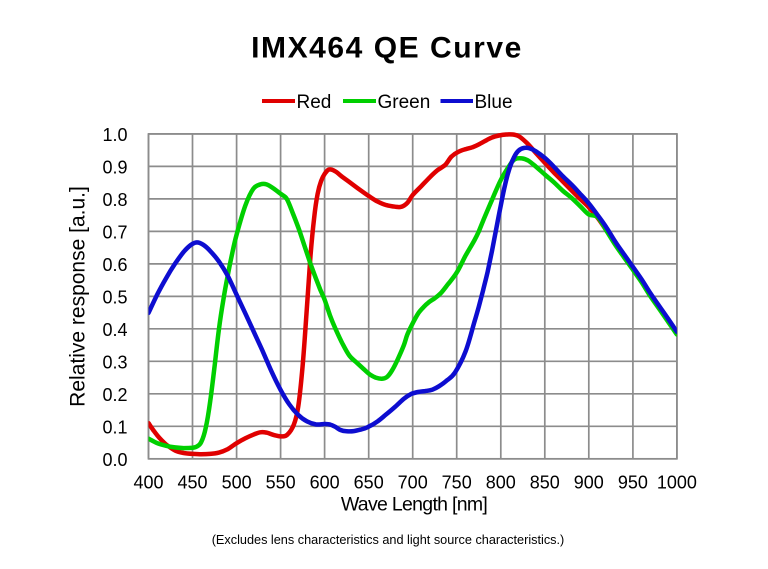  I want to click on svg-text: 450, so click(192, 483).